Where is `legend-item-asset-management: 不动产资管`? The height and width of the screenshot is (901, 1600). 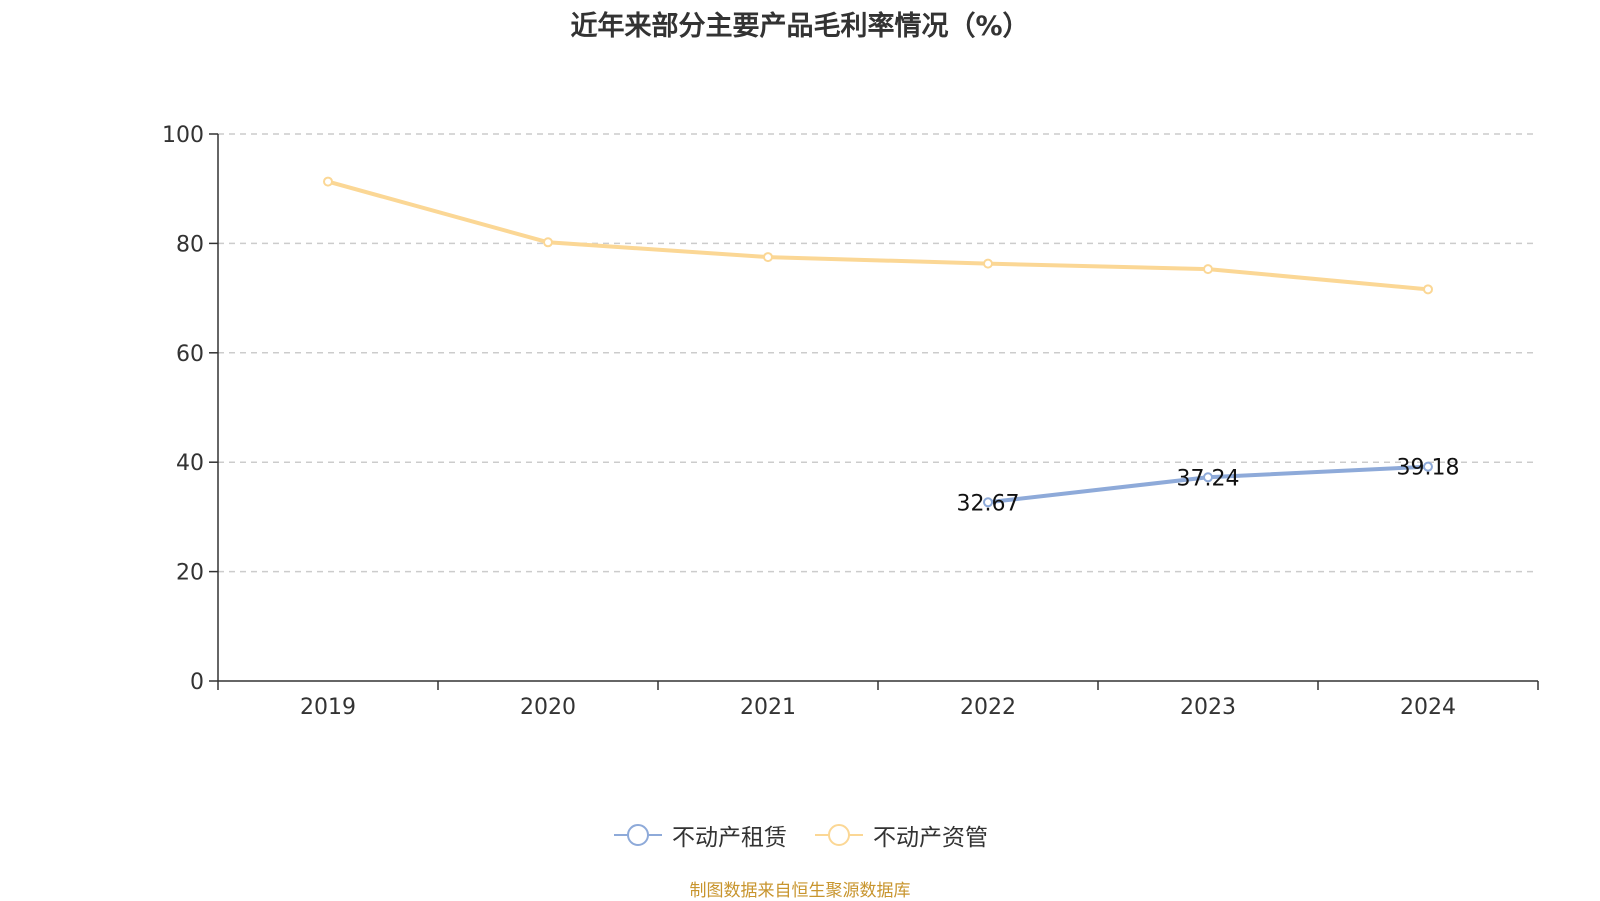
legend-item-asset-management: 不动产资管 is located at coordinates (900, 835).